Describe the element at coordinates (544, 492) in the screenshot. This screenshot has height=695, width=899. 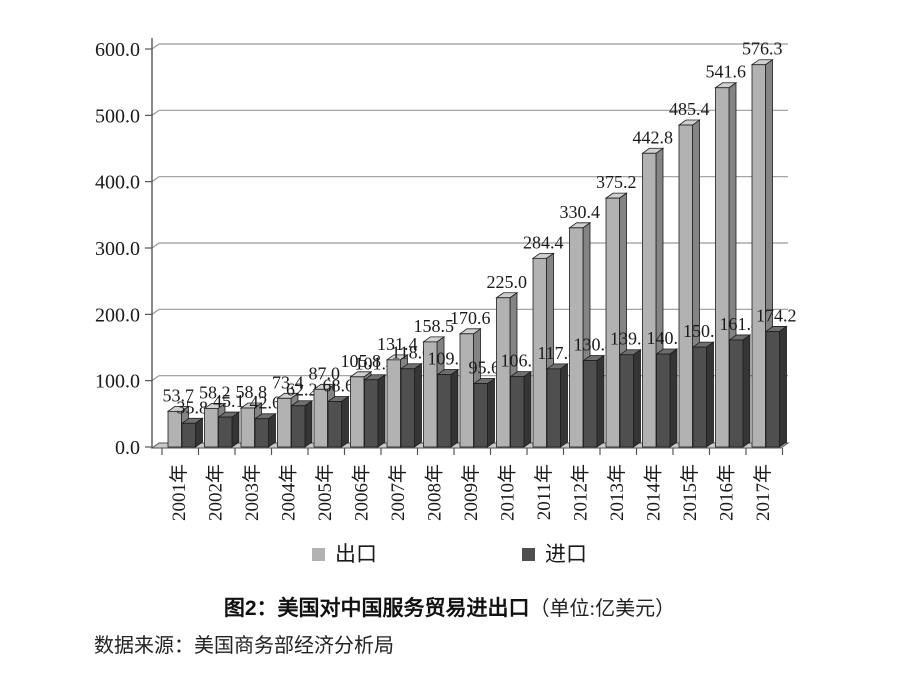
I see `x-axis-label-2011年: 2011年` at that location.